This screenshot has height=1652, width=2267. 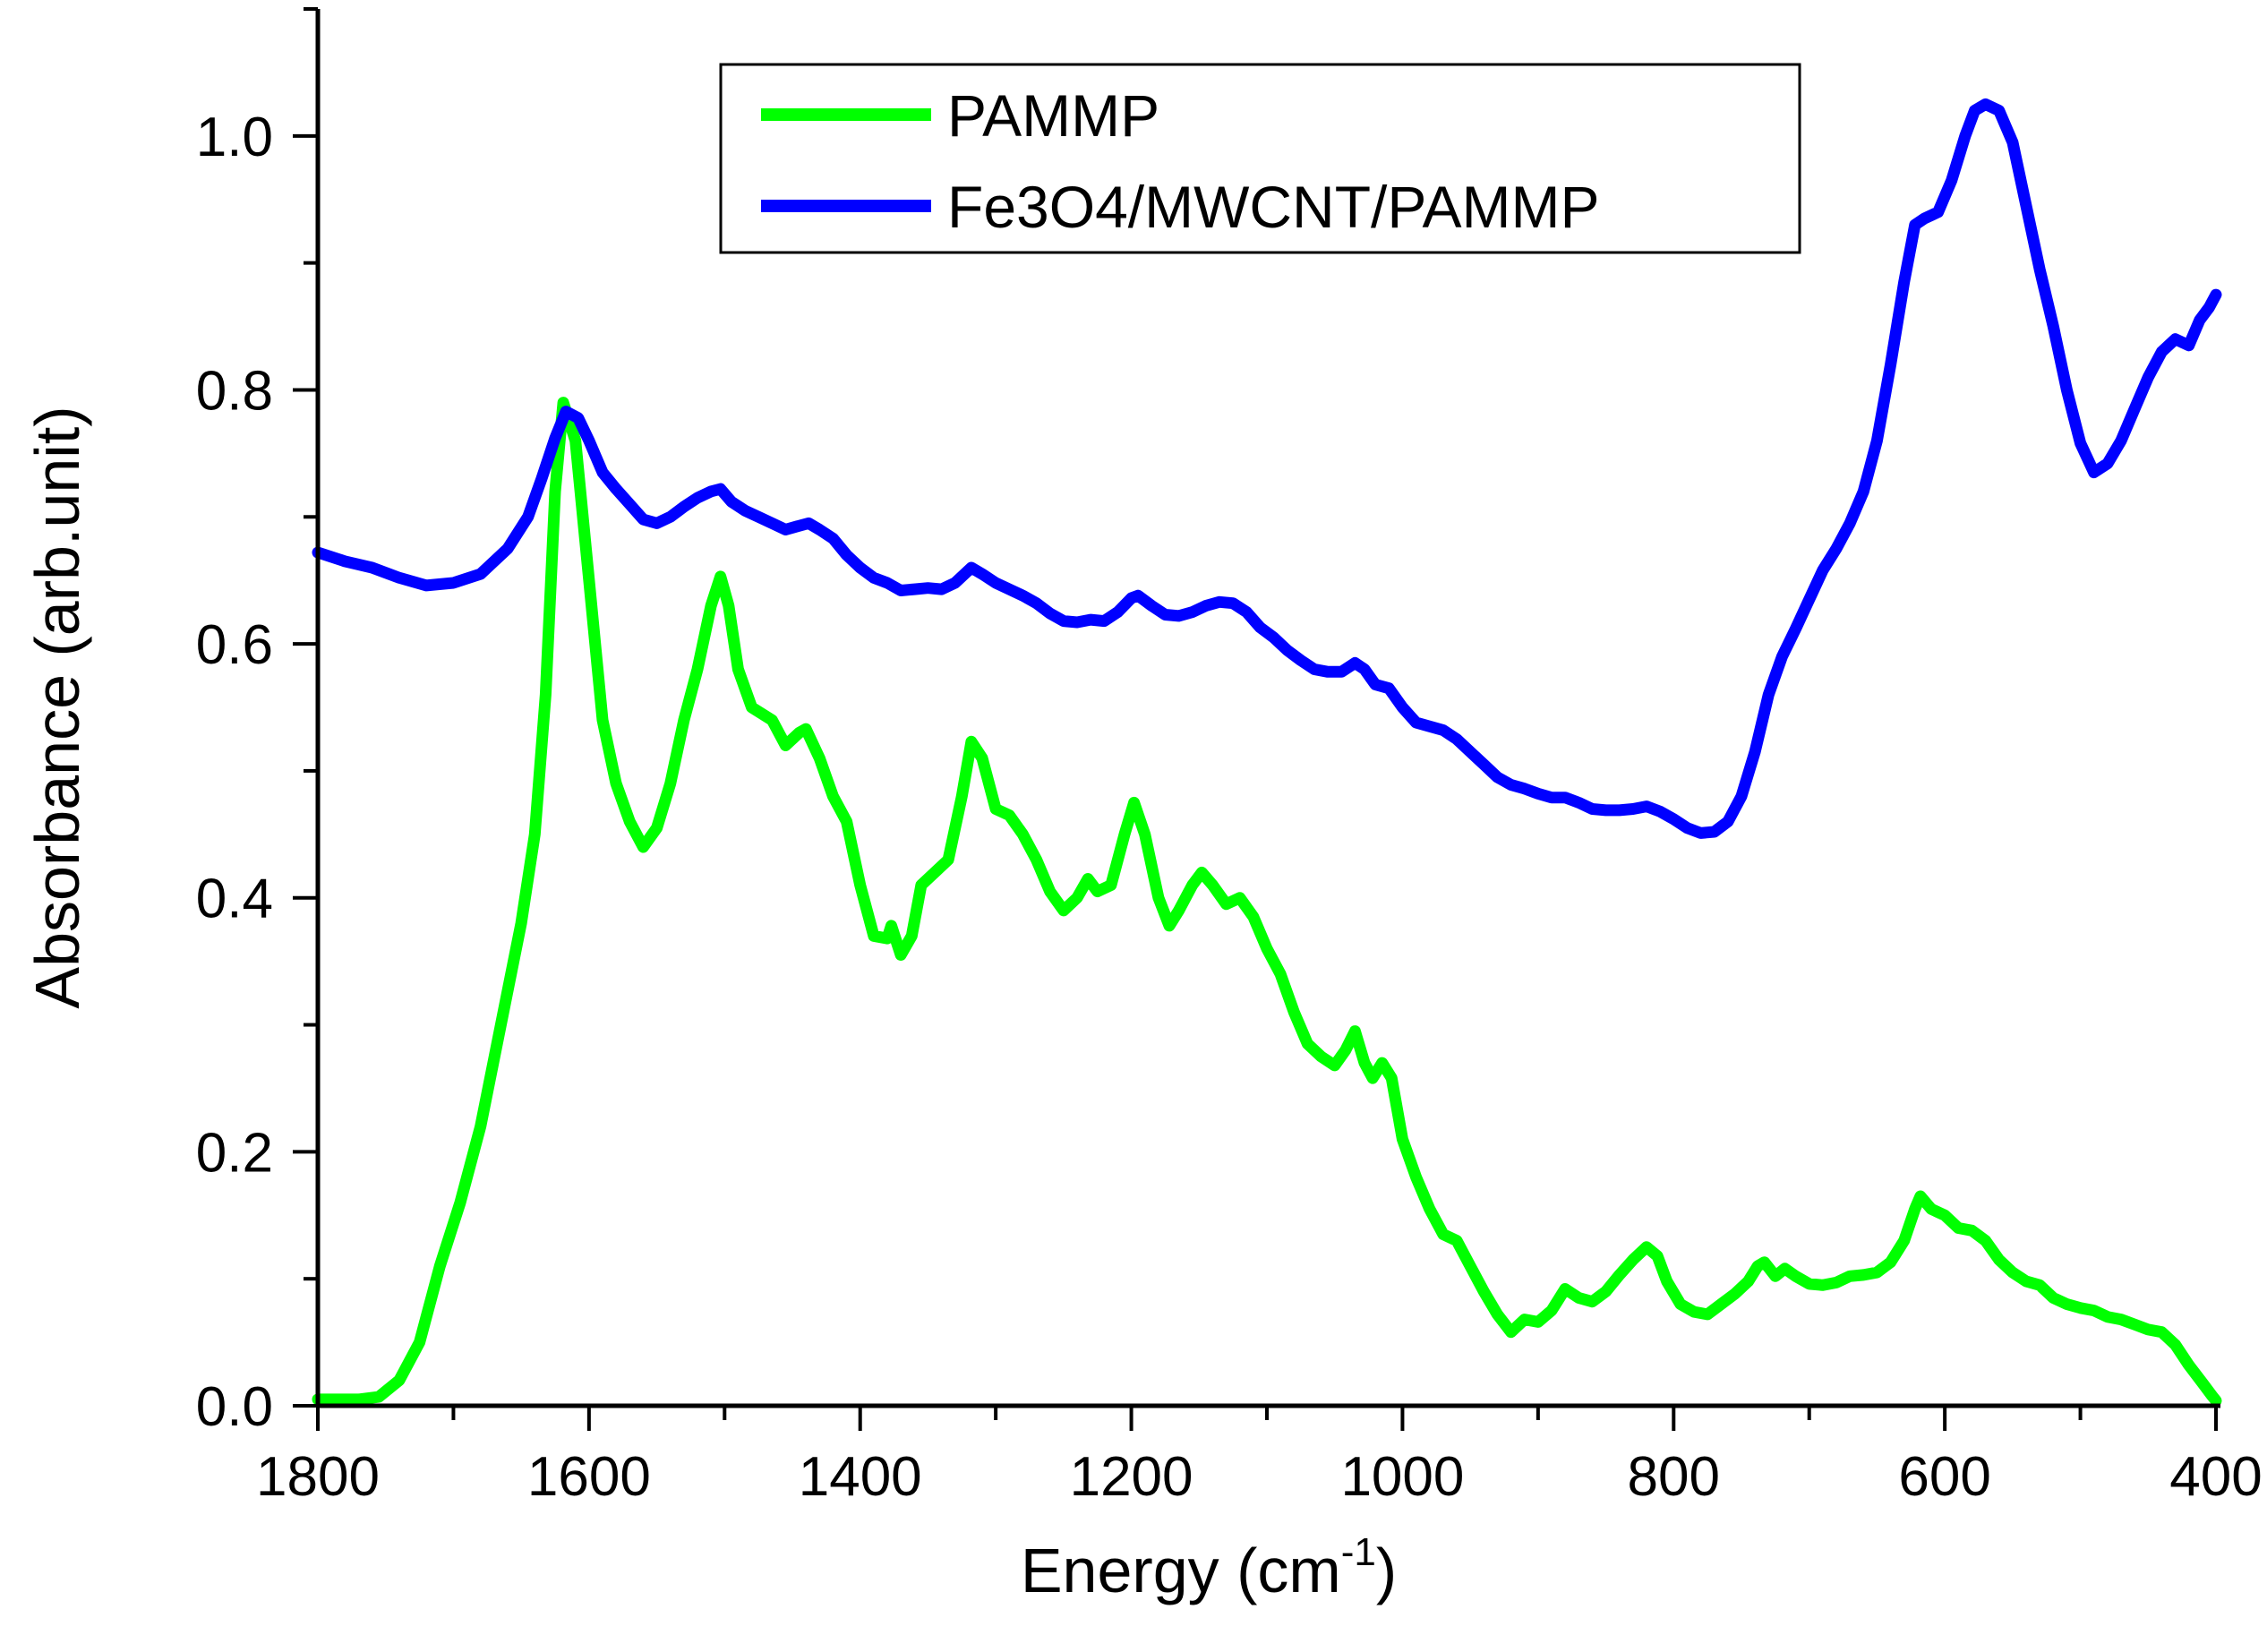 What do you see at coordinates (589, 1477) in the screenshot?
I see `x-tick-label: 1600` at bounding box center [589, 1477].